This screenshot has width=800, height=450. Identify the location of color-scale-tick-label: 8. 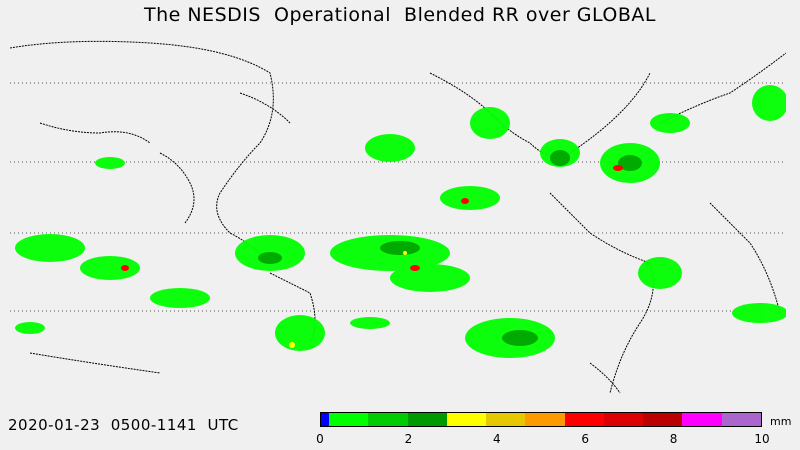
(673, 439).